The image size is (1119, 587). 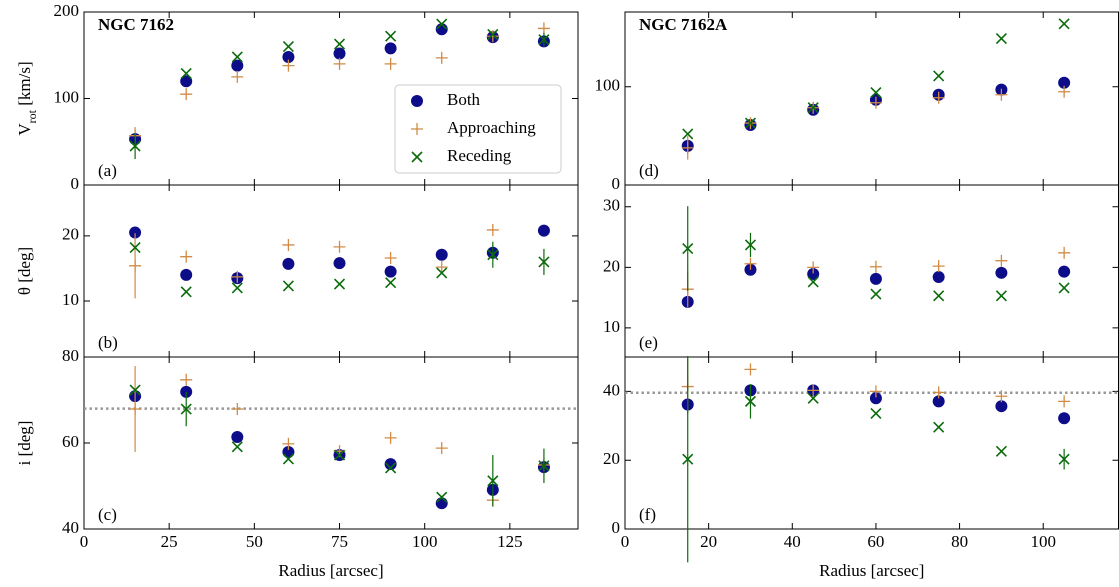 What do you see at coordinates (24, 129) in the screenshot?
I see `y-axis-label-part: V` at bounding box center [24, 129].